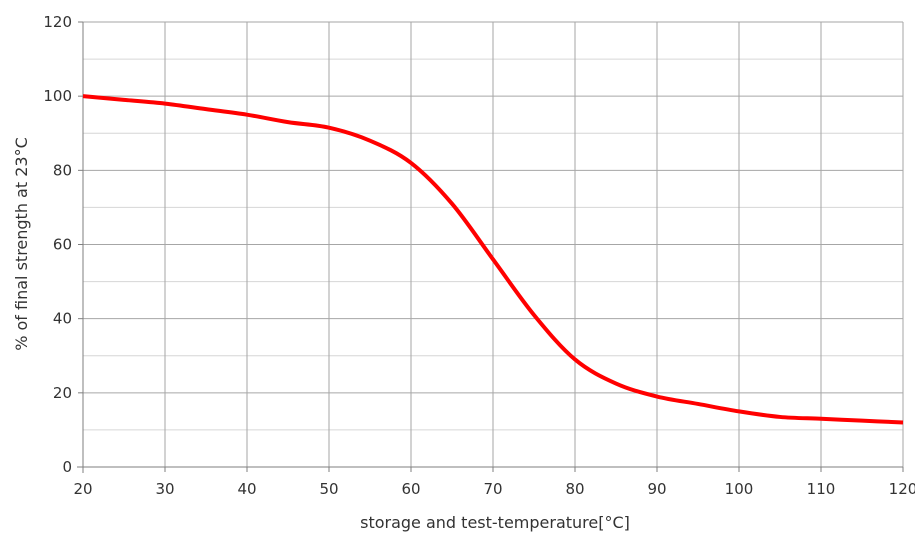 Image resolution: width=915 pixels, height=533 pixels. What do you see at coordinates (62, 170) in the screenshot?
I see `y-tick-label: 80` at bounding box center [62, 170].